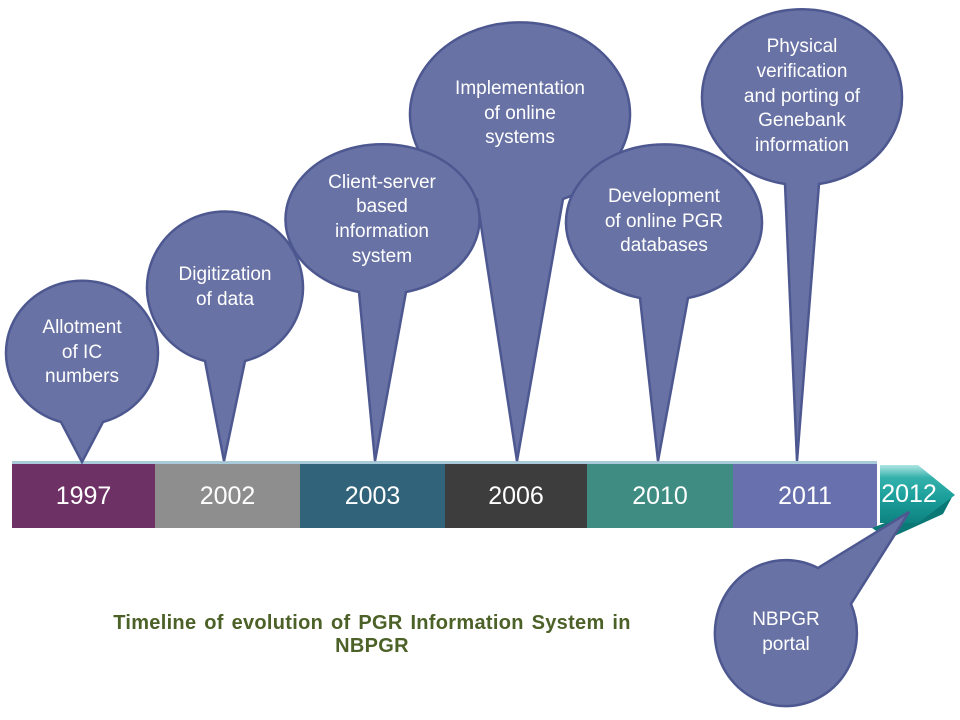  What do you see at coordinates (82, 372) in the screenshot?
I see `callout-allotment-shape` at bounding box center [82, 372].